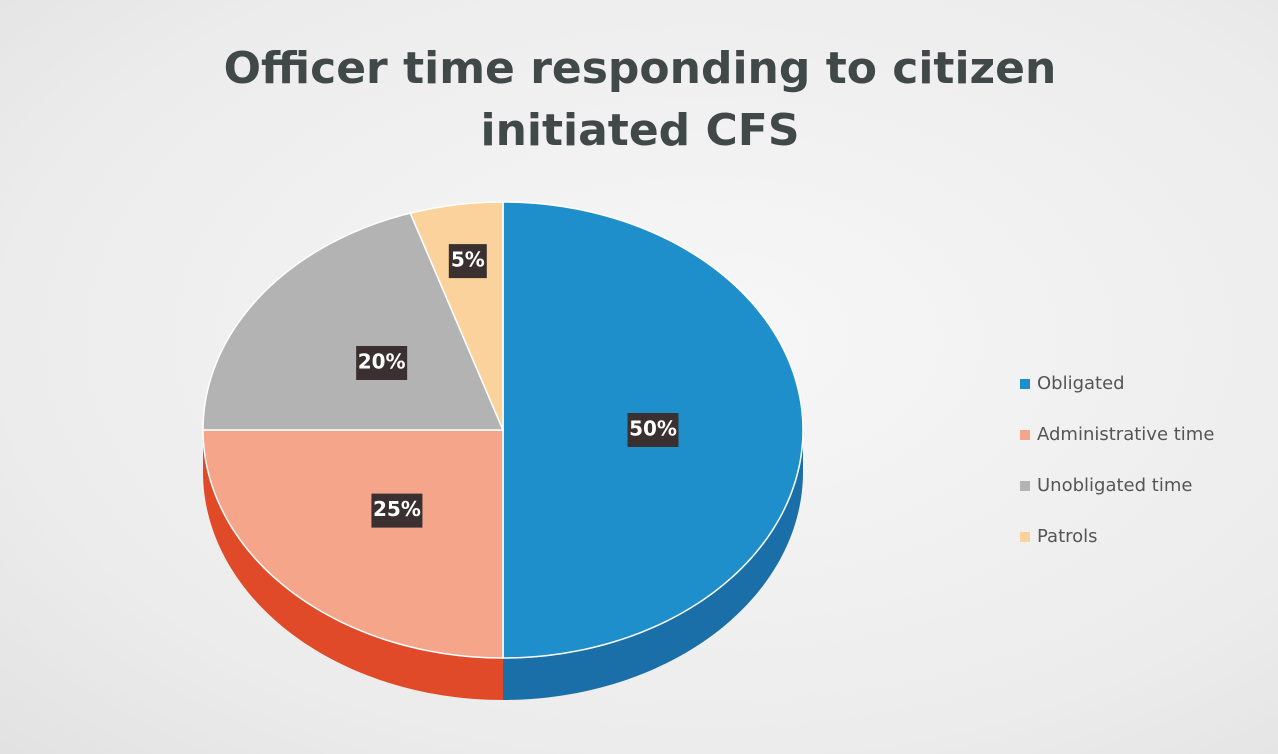 This screenshot has width=1278, height=754. What do you see at coordinates (1081, 383) in the screenshot?
I see `legend-label: Obligated` at bounding box center [1081, 383].